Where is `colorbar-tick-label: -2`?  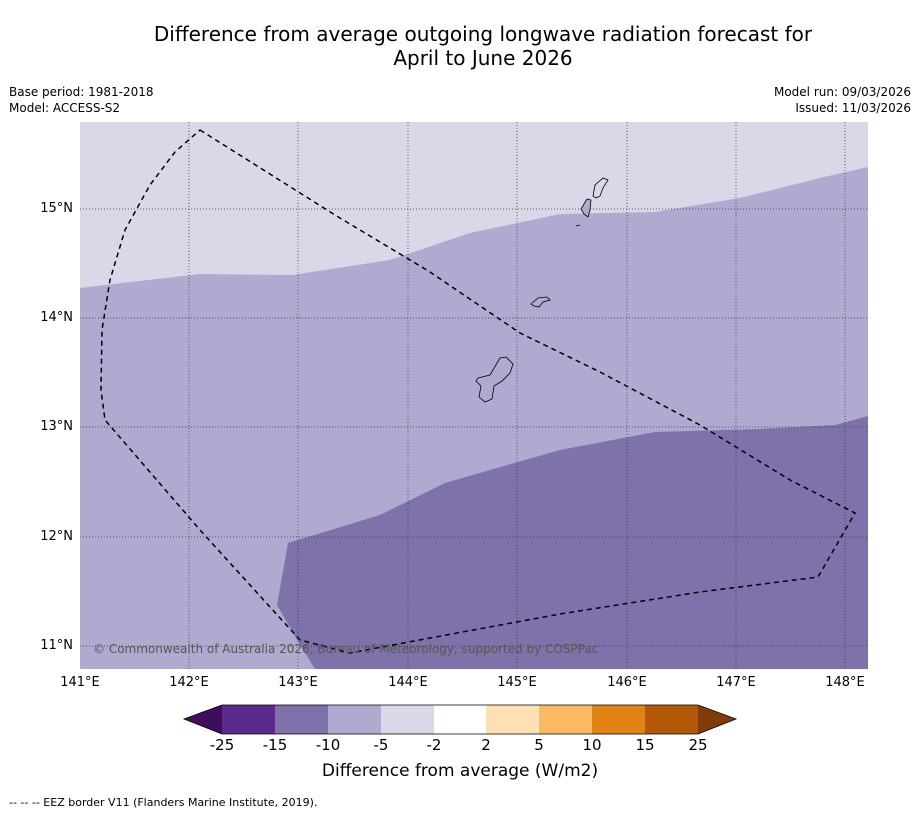
colorbar-tick-label: -2 is located at coordinates (434, 745).